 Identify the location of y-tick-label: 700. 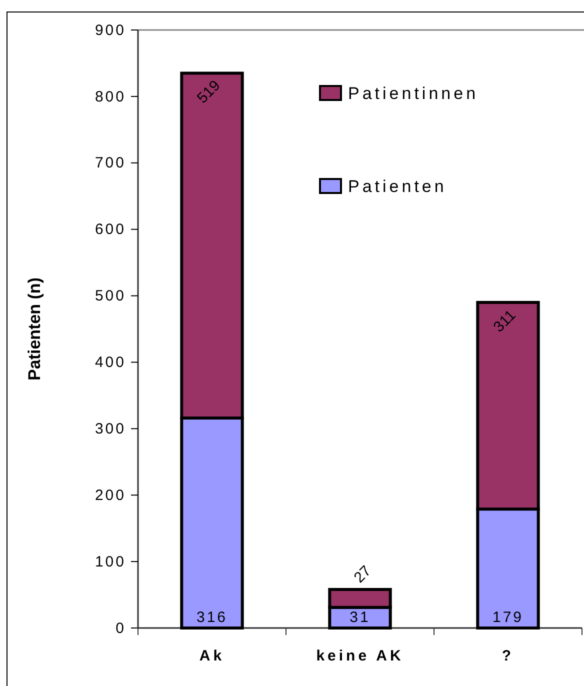
(110, 163).